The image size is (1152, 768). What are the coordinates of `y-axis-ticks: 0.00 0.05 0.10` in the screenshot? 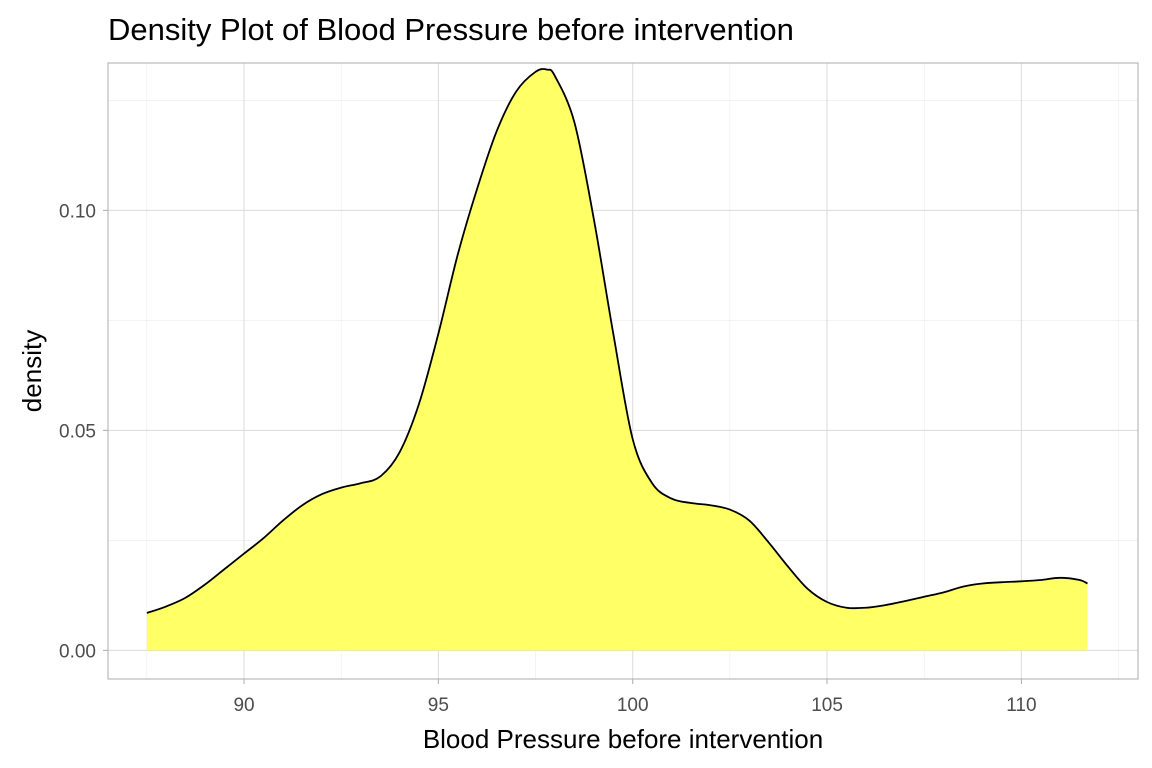 It's located at (83, 431).